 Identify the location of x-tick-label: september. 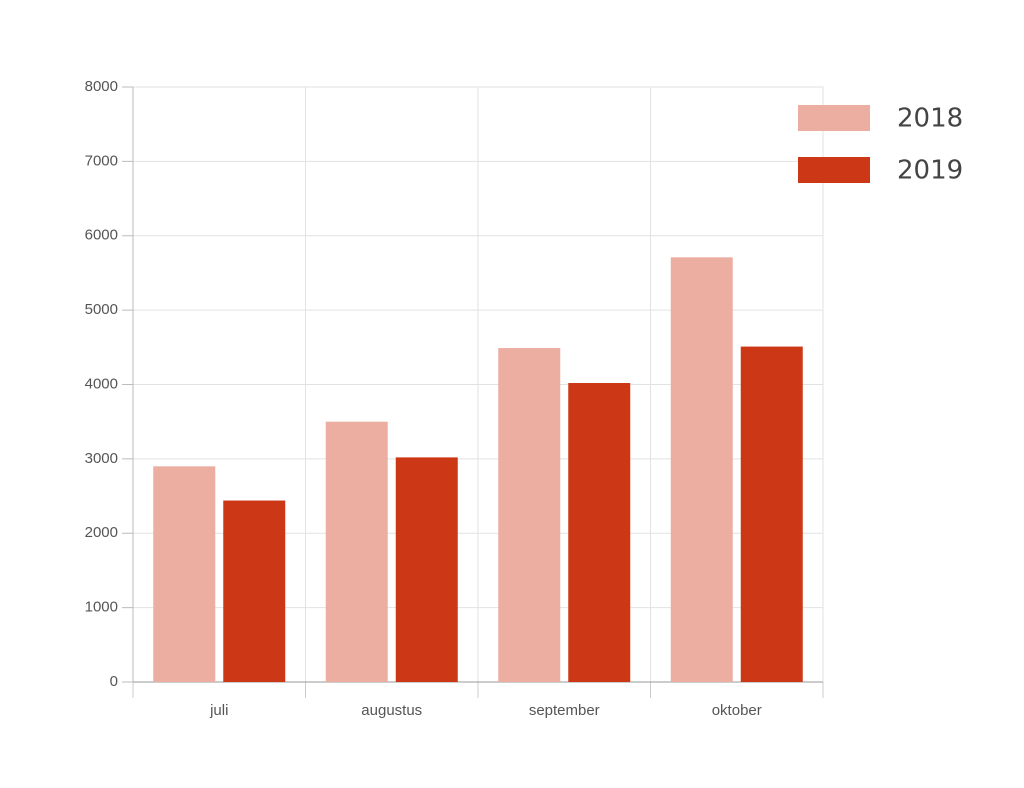
(564, 710).